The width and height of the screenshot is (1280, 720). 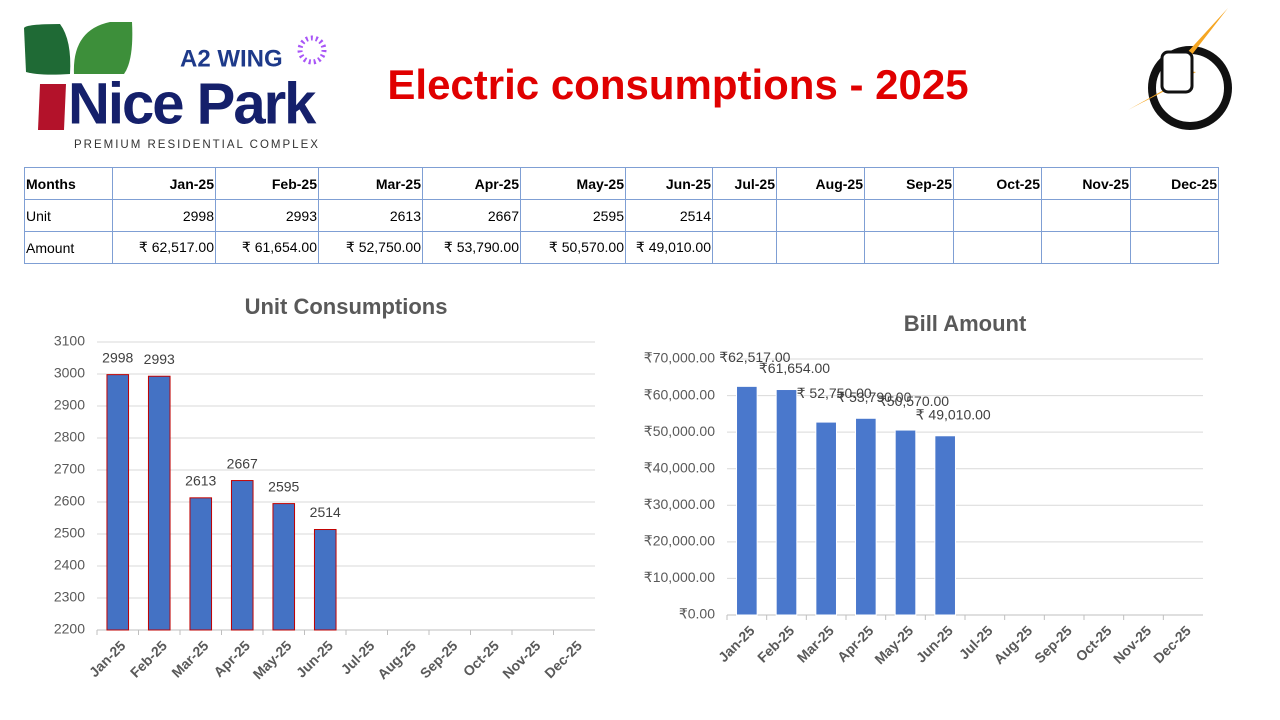 What do you see at coordinates (679, 467) in the screenshot?
I see `y-tick-label: ₹40,000.00` at bounding box center [679, 467].